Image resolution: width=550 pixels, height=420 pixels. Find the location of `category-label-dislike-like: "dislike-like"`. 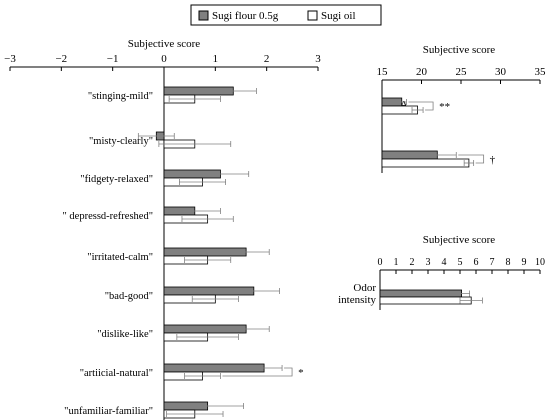

category-label-dislike-like: "dislike-like" is located at coordinates (125, 334).